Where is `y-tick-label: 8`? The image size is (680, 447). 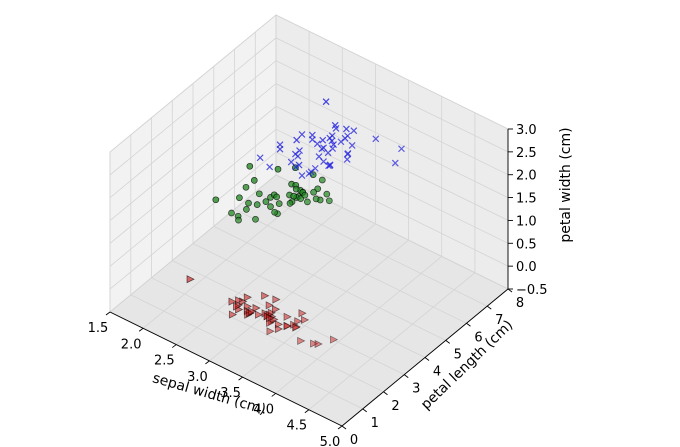
y-tick-label: 8 is located at coordinates (520, 303).